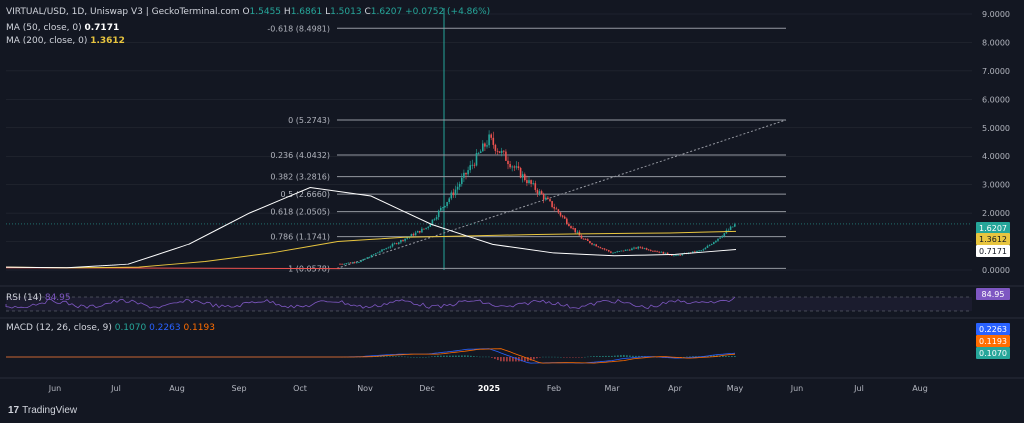  What do you see at coordinates (43, 410) in the screenshot?
I see `tradingview-brand: 17 TradingView` at bounding box center [43, 410].